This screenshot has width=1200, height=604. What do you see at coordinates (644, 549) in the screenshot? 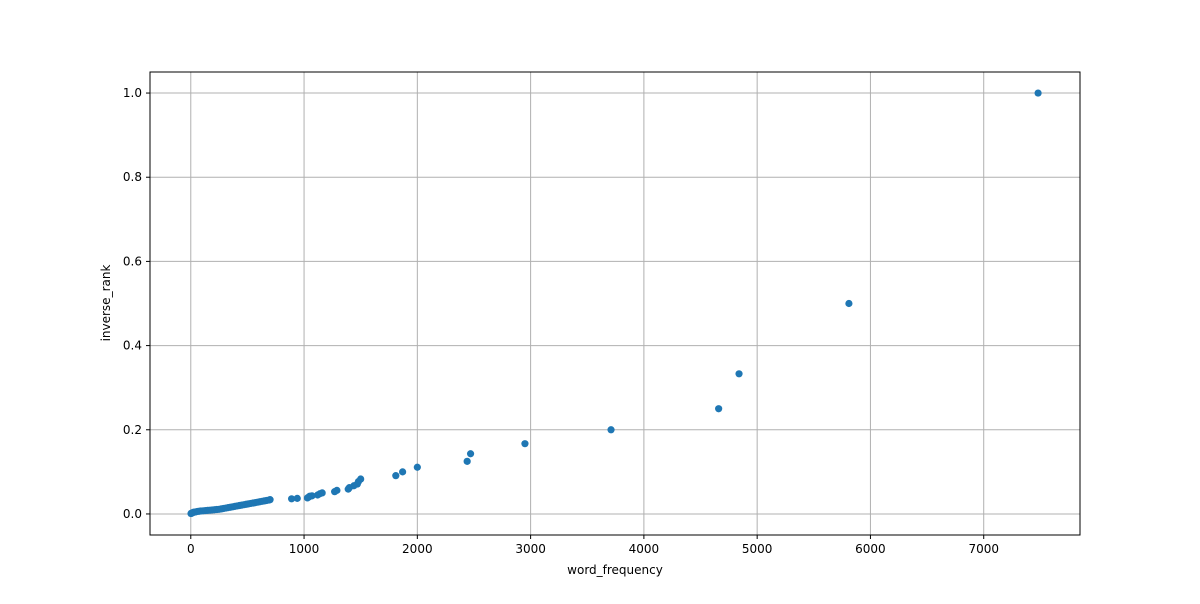
I see `x-tick-label: 4000` at bounding box center [644, 549].